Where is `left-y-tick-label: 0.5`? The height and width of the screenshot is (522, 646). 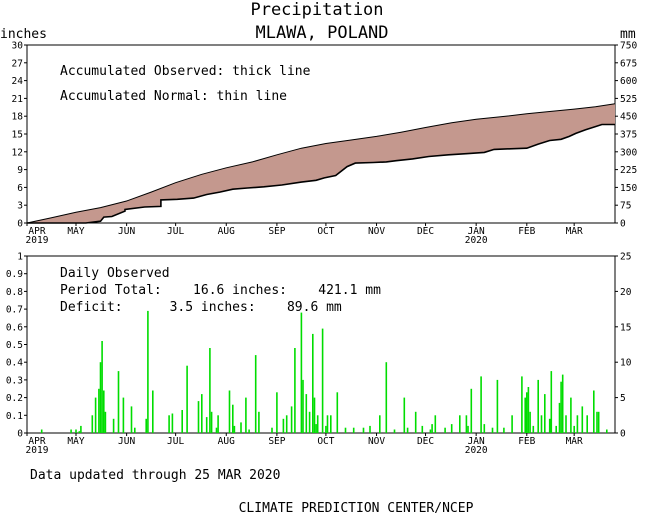 left-y-tick-label: 0.5 is located at coordinates (14, 345).